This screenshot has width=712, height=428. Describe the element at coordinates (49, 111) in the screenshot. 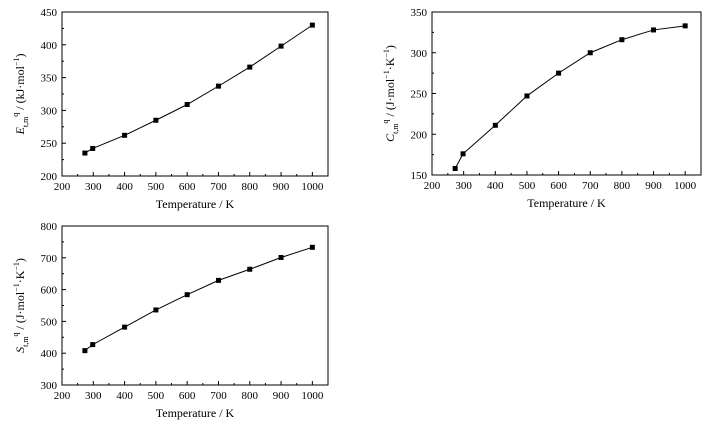

I see `energy-y-tick-label: 300` at that location.